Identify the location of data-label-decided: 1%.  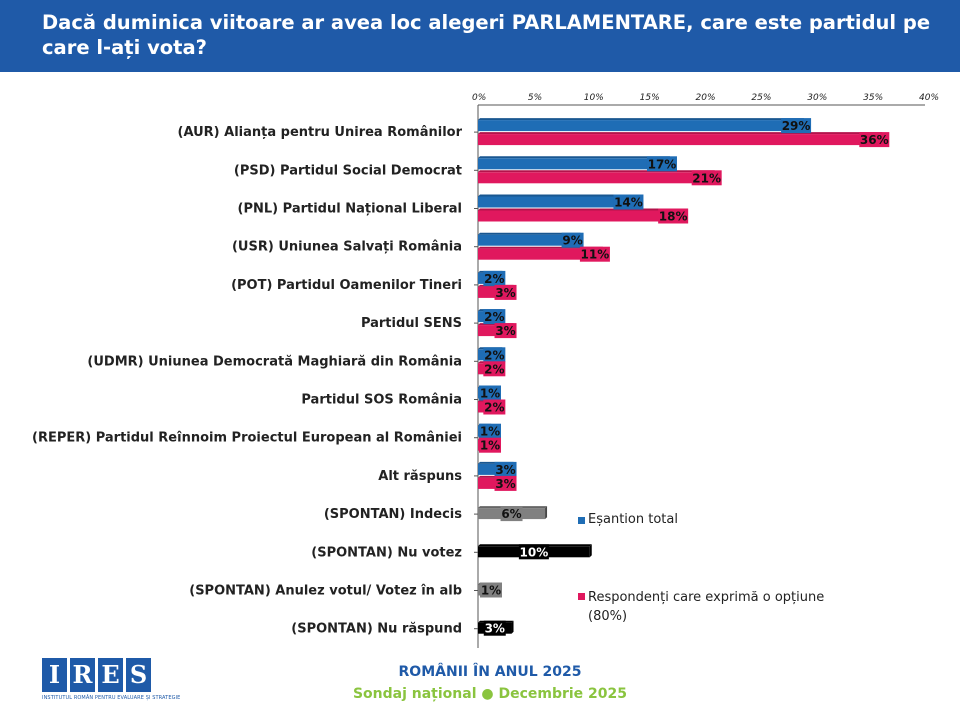
(490, 446).